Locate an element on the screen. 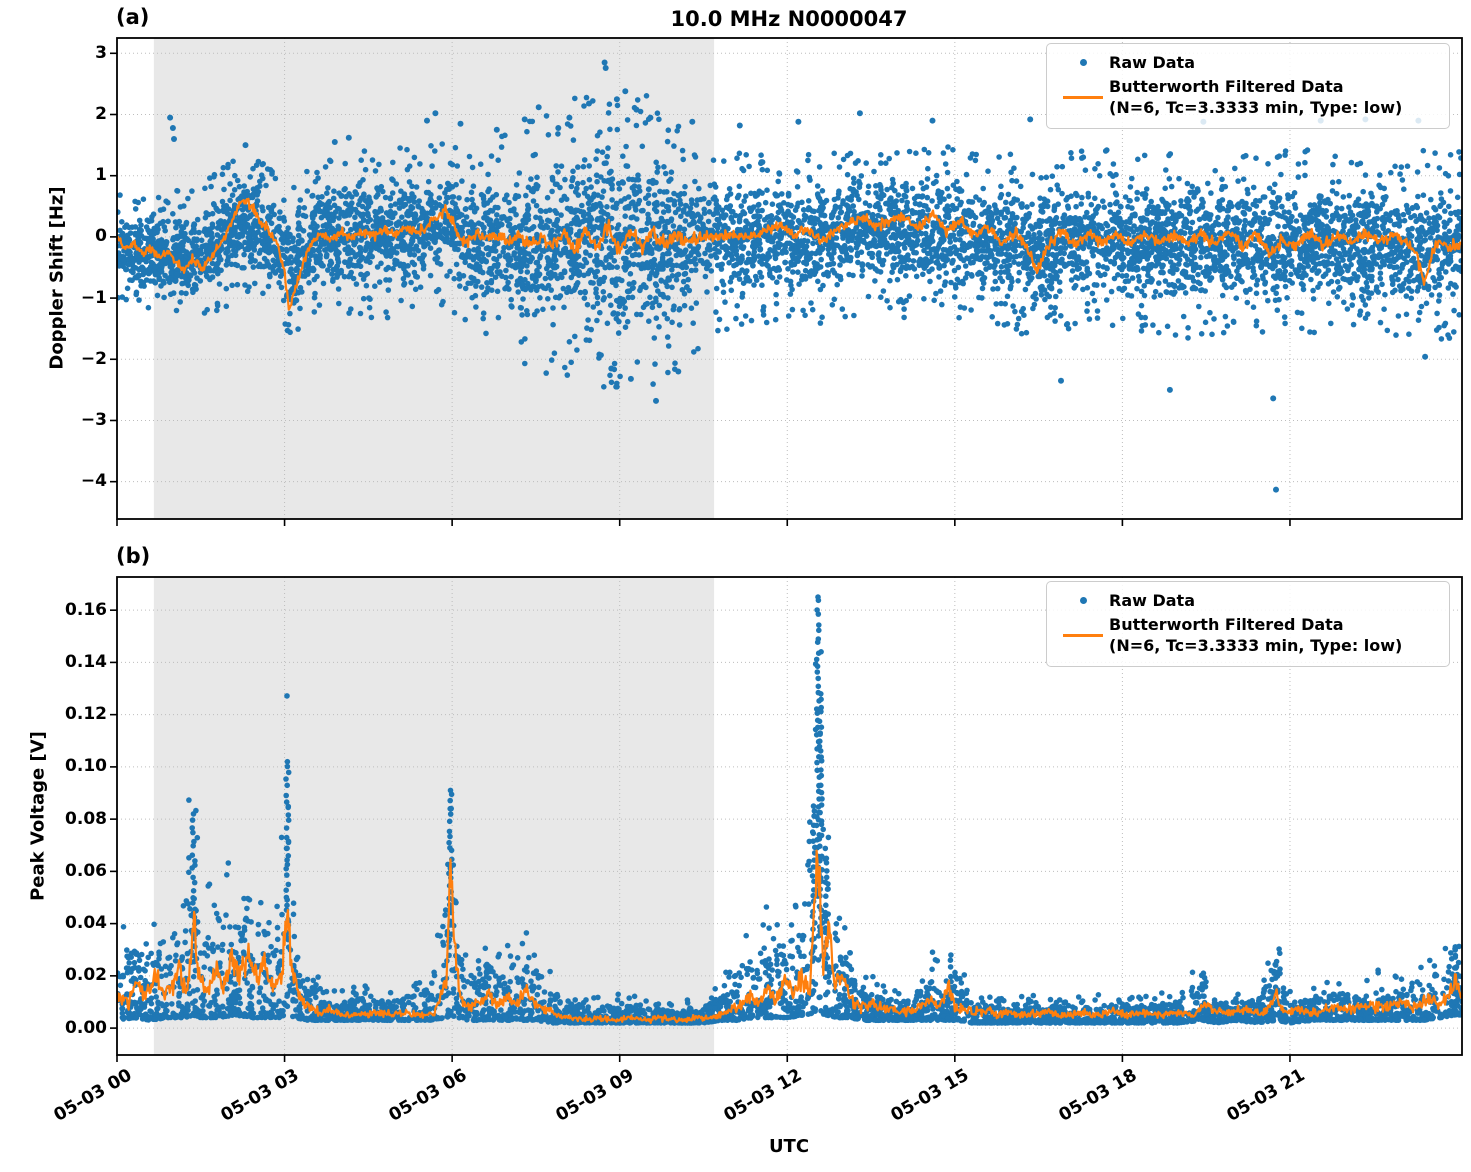  panel-a-y-axis-label: Doppler Shift [Hz] is located at coordinates (57, 278).